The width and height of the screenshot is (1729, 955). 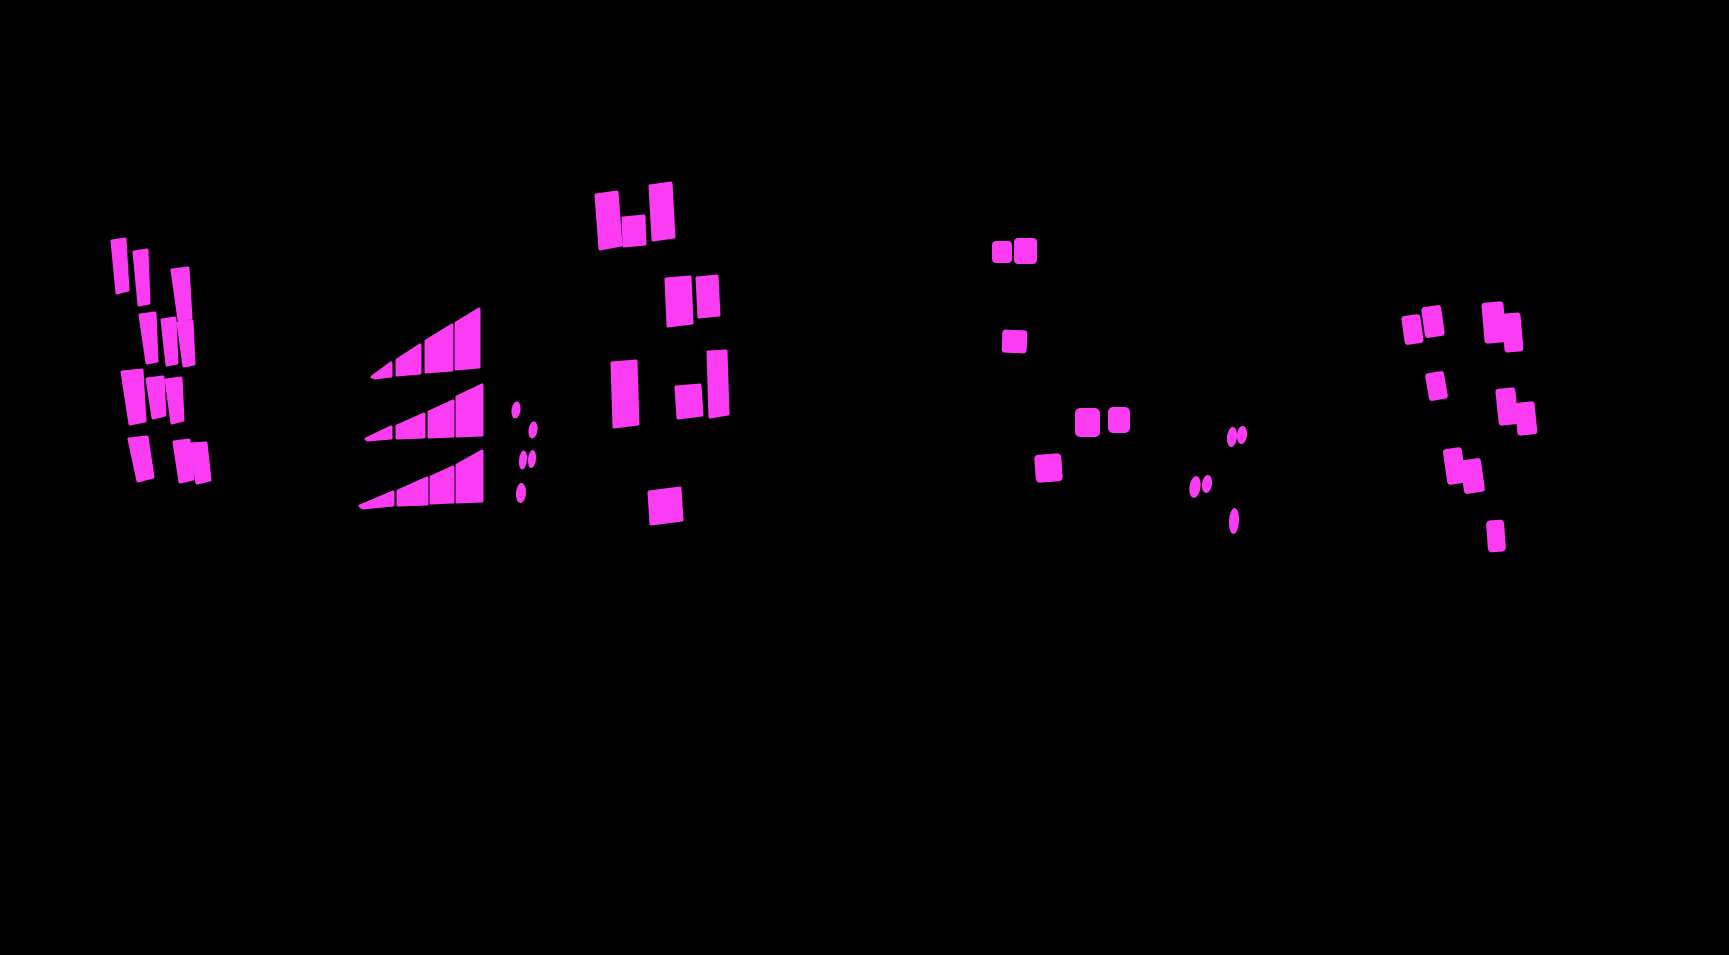 What do you see at coordinates (421, 408) in the screenshot?
I see `angled-facade-window-wedges` at bounding box center [421, 408].